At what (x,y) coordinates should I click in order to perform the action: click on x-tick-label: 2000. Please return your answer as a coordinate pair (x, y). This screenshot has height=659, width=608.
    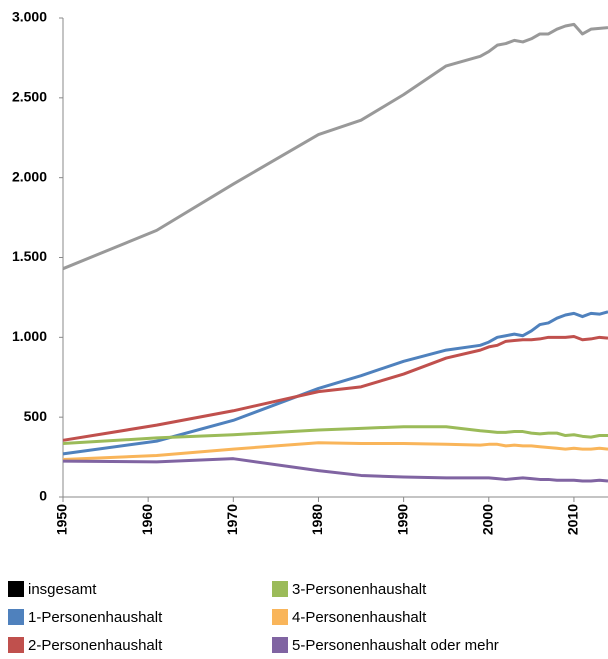
    Looking at the image, I should click on (487, 519).